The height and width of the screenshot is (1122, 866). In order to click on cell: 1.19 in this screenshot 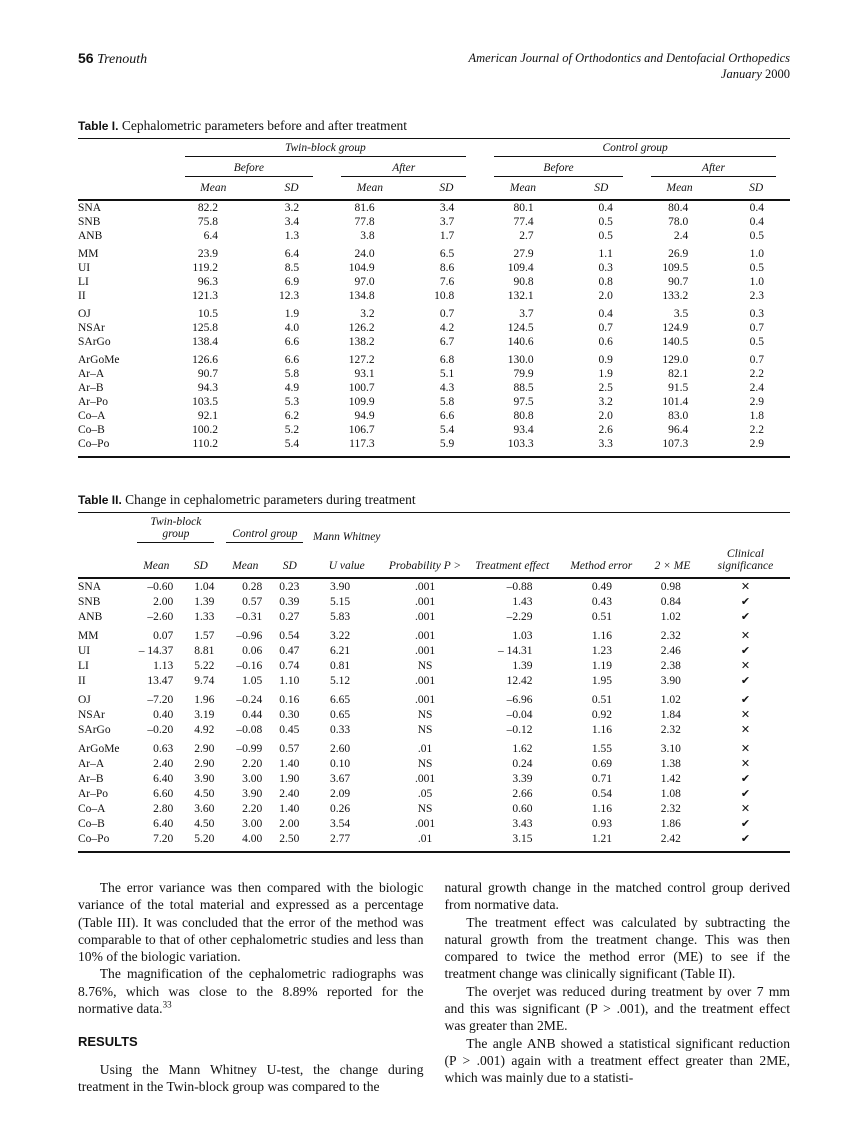, I will do `click(601, 666)`.